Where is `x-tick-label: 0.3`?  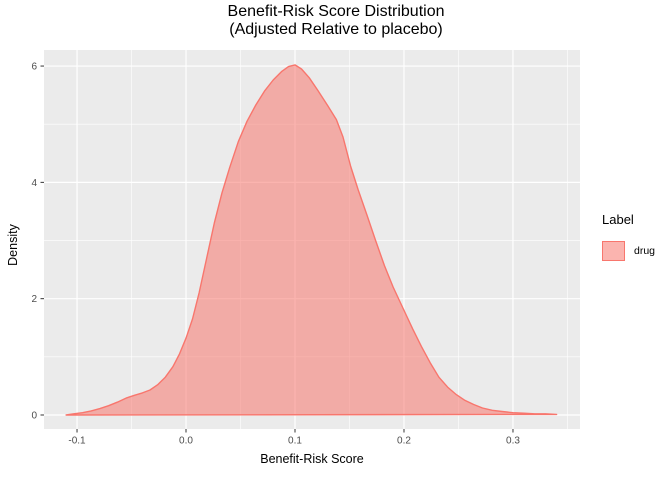 x-tick-label: 0.3 is located at coordinates (513, 441).